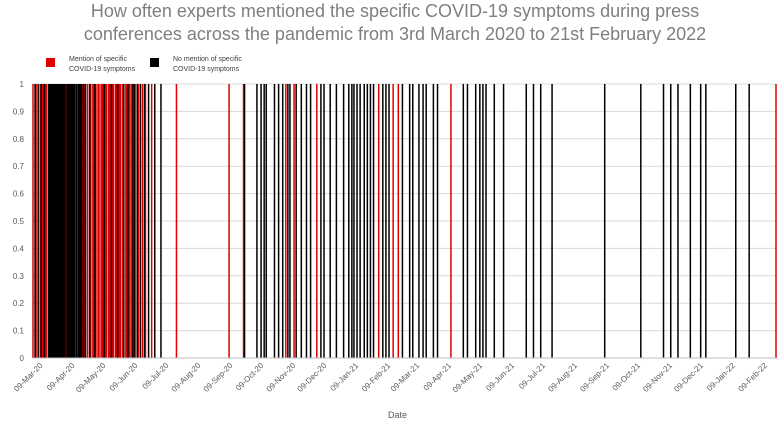 This screenshot has height=421, width=777. What do you see at coordinates (688, 377) in the screenshot?
I see `x-tick-label: 09-Dec-21` at bounding box center [688, 377].